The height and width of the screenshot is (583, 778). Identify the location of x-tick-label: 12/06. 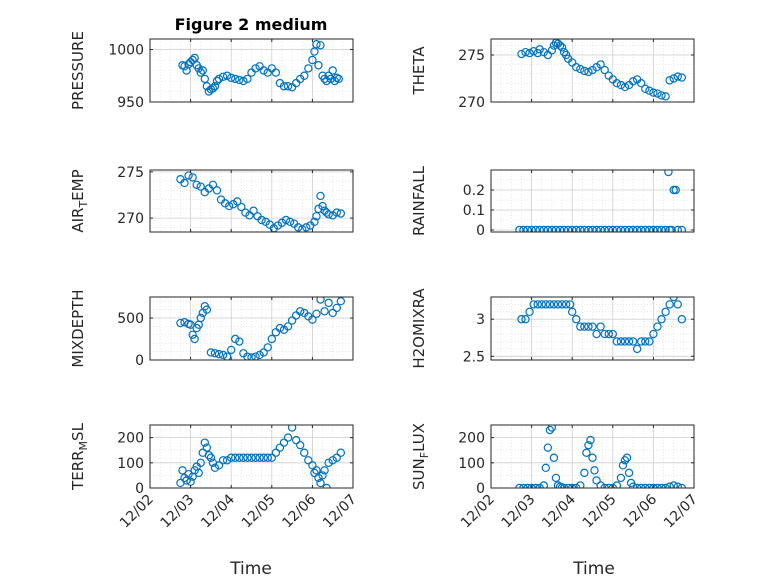
(299, 511).